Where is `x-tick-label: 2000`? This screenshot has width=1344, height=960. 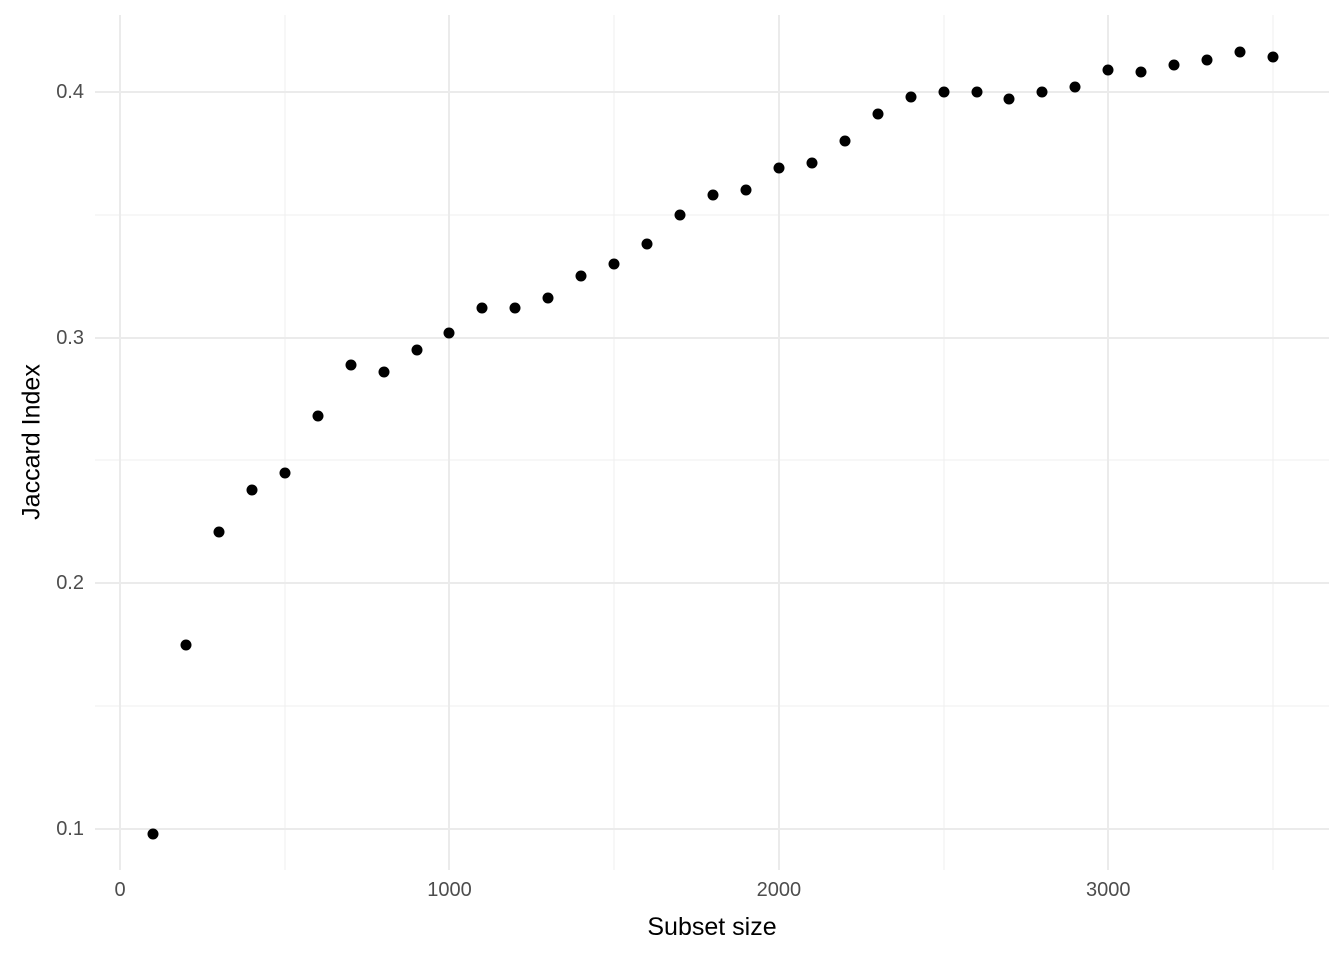 x-tick-label: 2000 is located at coordinates (779, 890).